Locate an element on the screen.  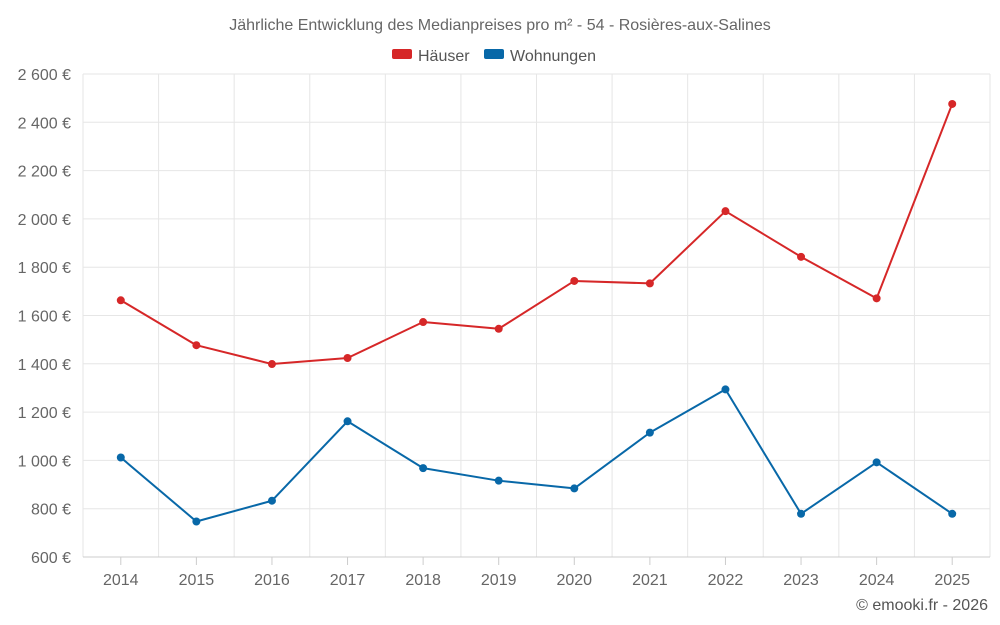
x-tick-label: 2023 is located at coordinates (801, 580).